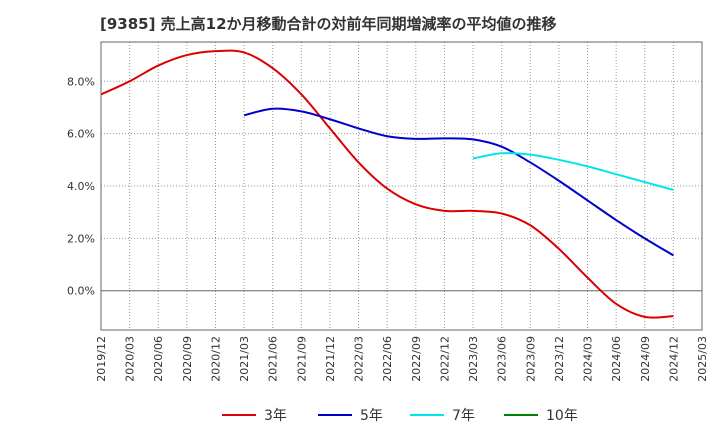  I want to click on x-tick-label: 2023/12, so click(559, 359).